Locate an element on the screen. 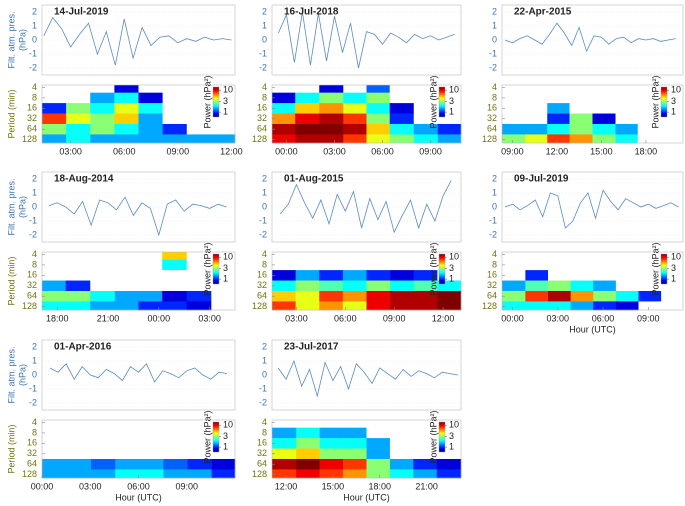 This screenshot has width=685, height=506. x-tick-label: 15:00 is located at coordinates (333, 486).